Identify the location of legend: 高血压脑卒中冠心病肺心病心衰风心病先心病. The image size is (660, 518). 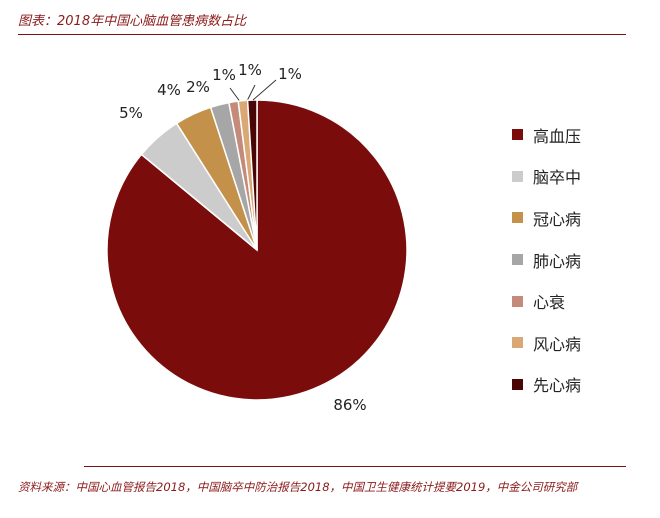
(546, 259).